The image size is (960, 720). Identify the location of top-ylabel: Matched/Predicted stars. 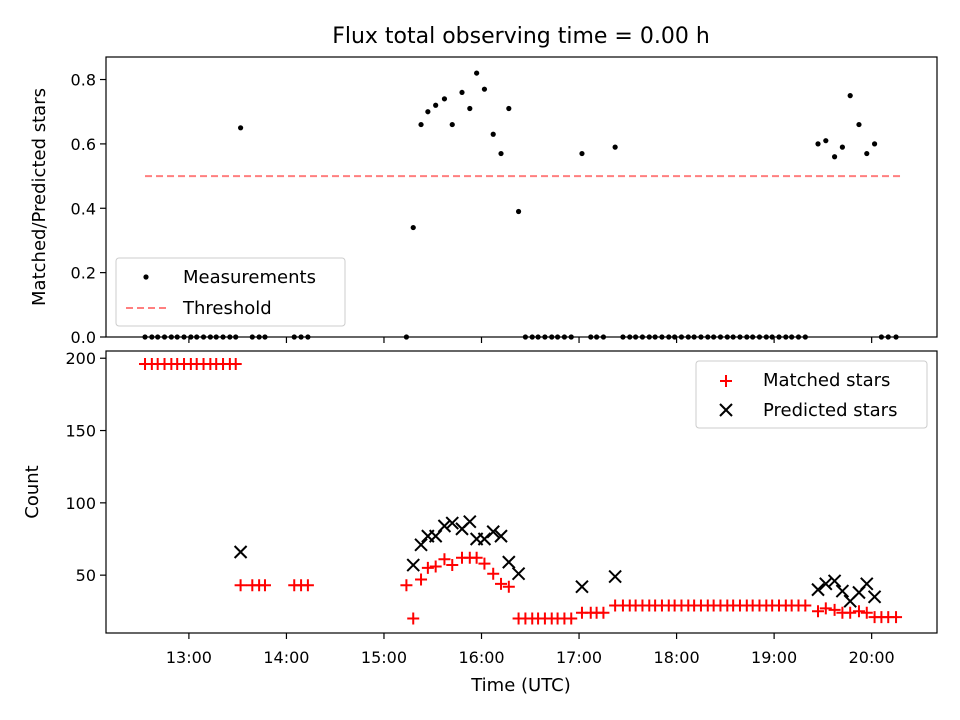
(39, 197).